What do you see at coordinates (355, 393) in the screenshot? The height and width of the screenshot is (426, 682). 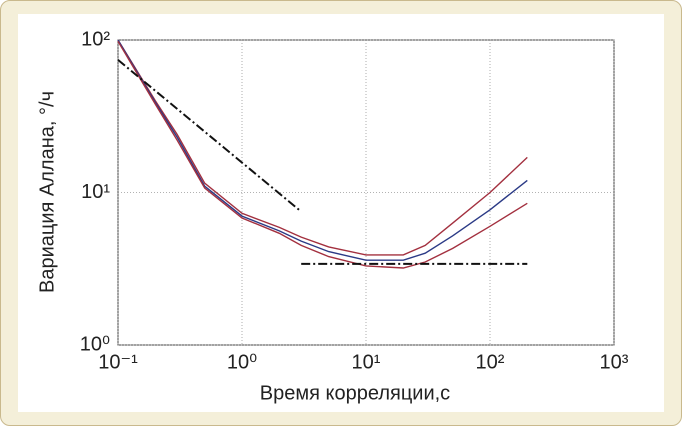 I see `x-axis-label: Время корреляции,с` at bounding box center [355, 393].